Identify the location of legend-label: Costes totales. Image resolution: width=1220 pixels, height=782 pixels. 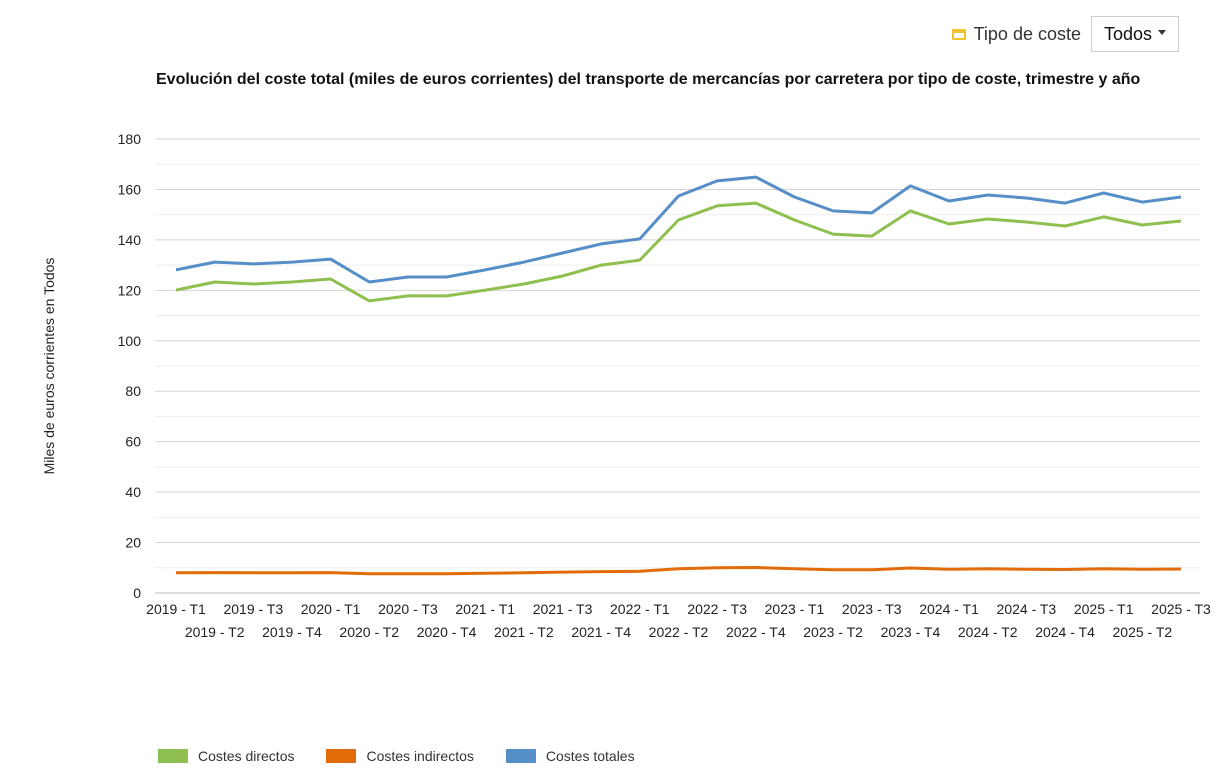
(590, 756).